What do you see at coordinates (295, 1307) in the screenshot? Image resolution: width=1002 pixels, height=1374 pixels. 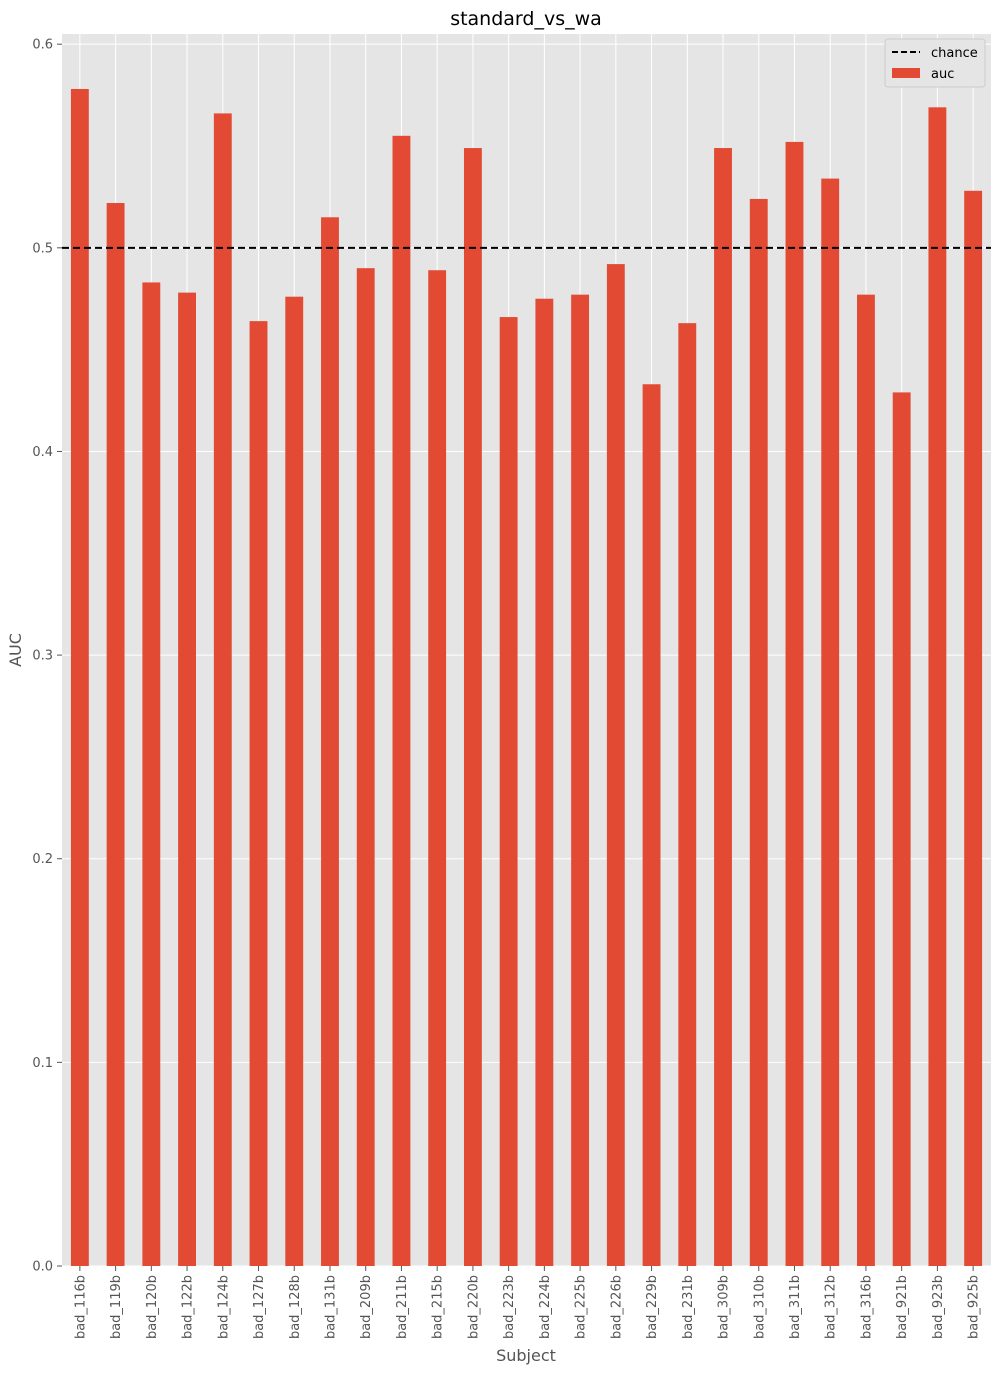 I see `x-tick-label: bad_128b` at bounding box center [295, 1307].